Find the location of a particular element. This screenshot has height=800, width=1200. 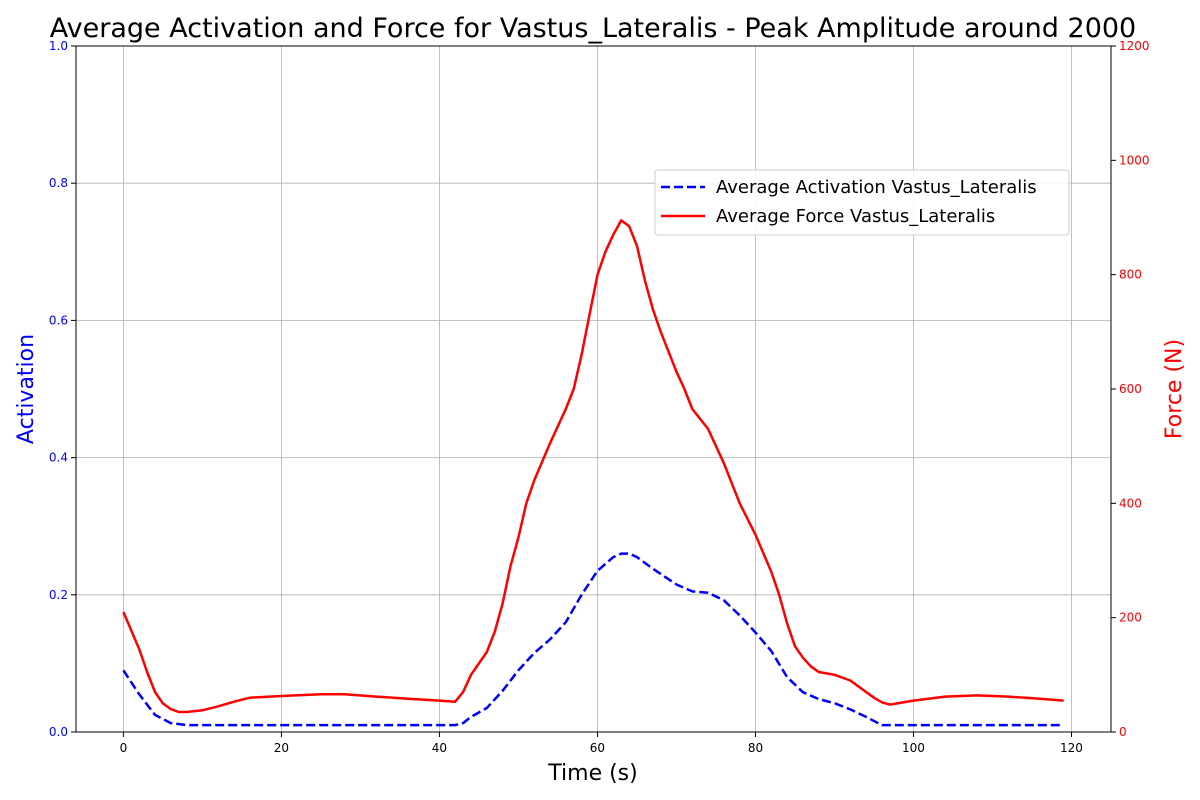

y-left-tick-label: 1.0 is located at coordinates (58, 46).